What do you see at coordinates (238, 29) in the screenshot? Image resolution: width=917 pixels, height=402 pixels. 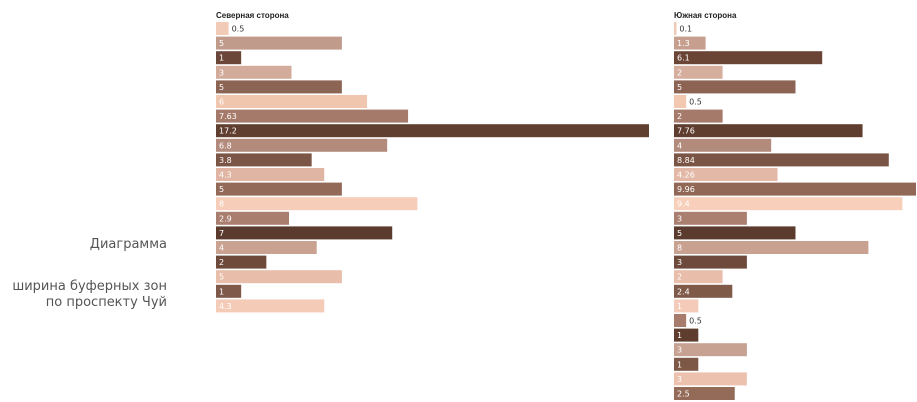 I see `north-bar-label-1: 0.5` at bounding box center [238, 29].